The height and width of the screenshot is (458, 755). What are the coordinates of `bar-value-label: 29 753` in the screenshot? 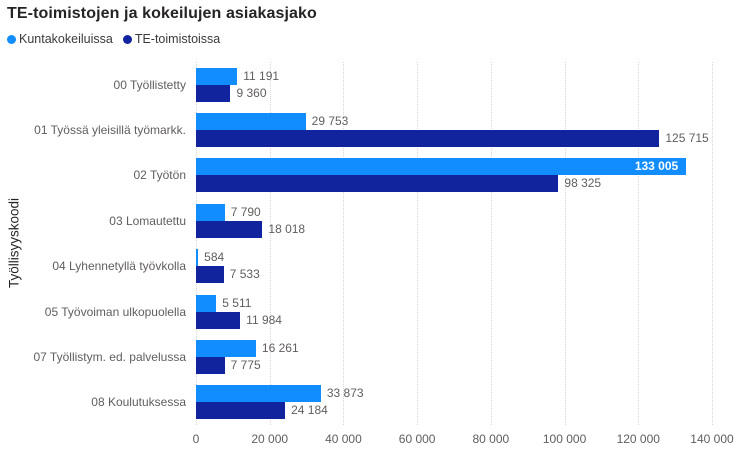 It's located at (330, 121).